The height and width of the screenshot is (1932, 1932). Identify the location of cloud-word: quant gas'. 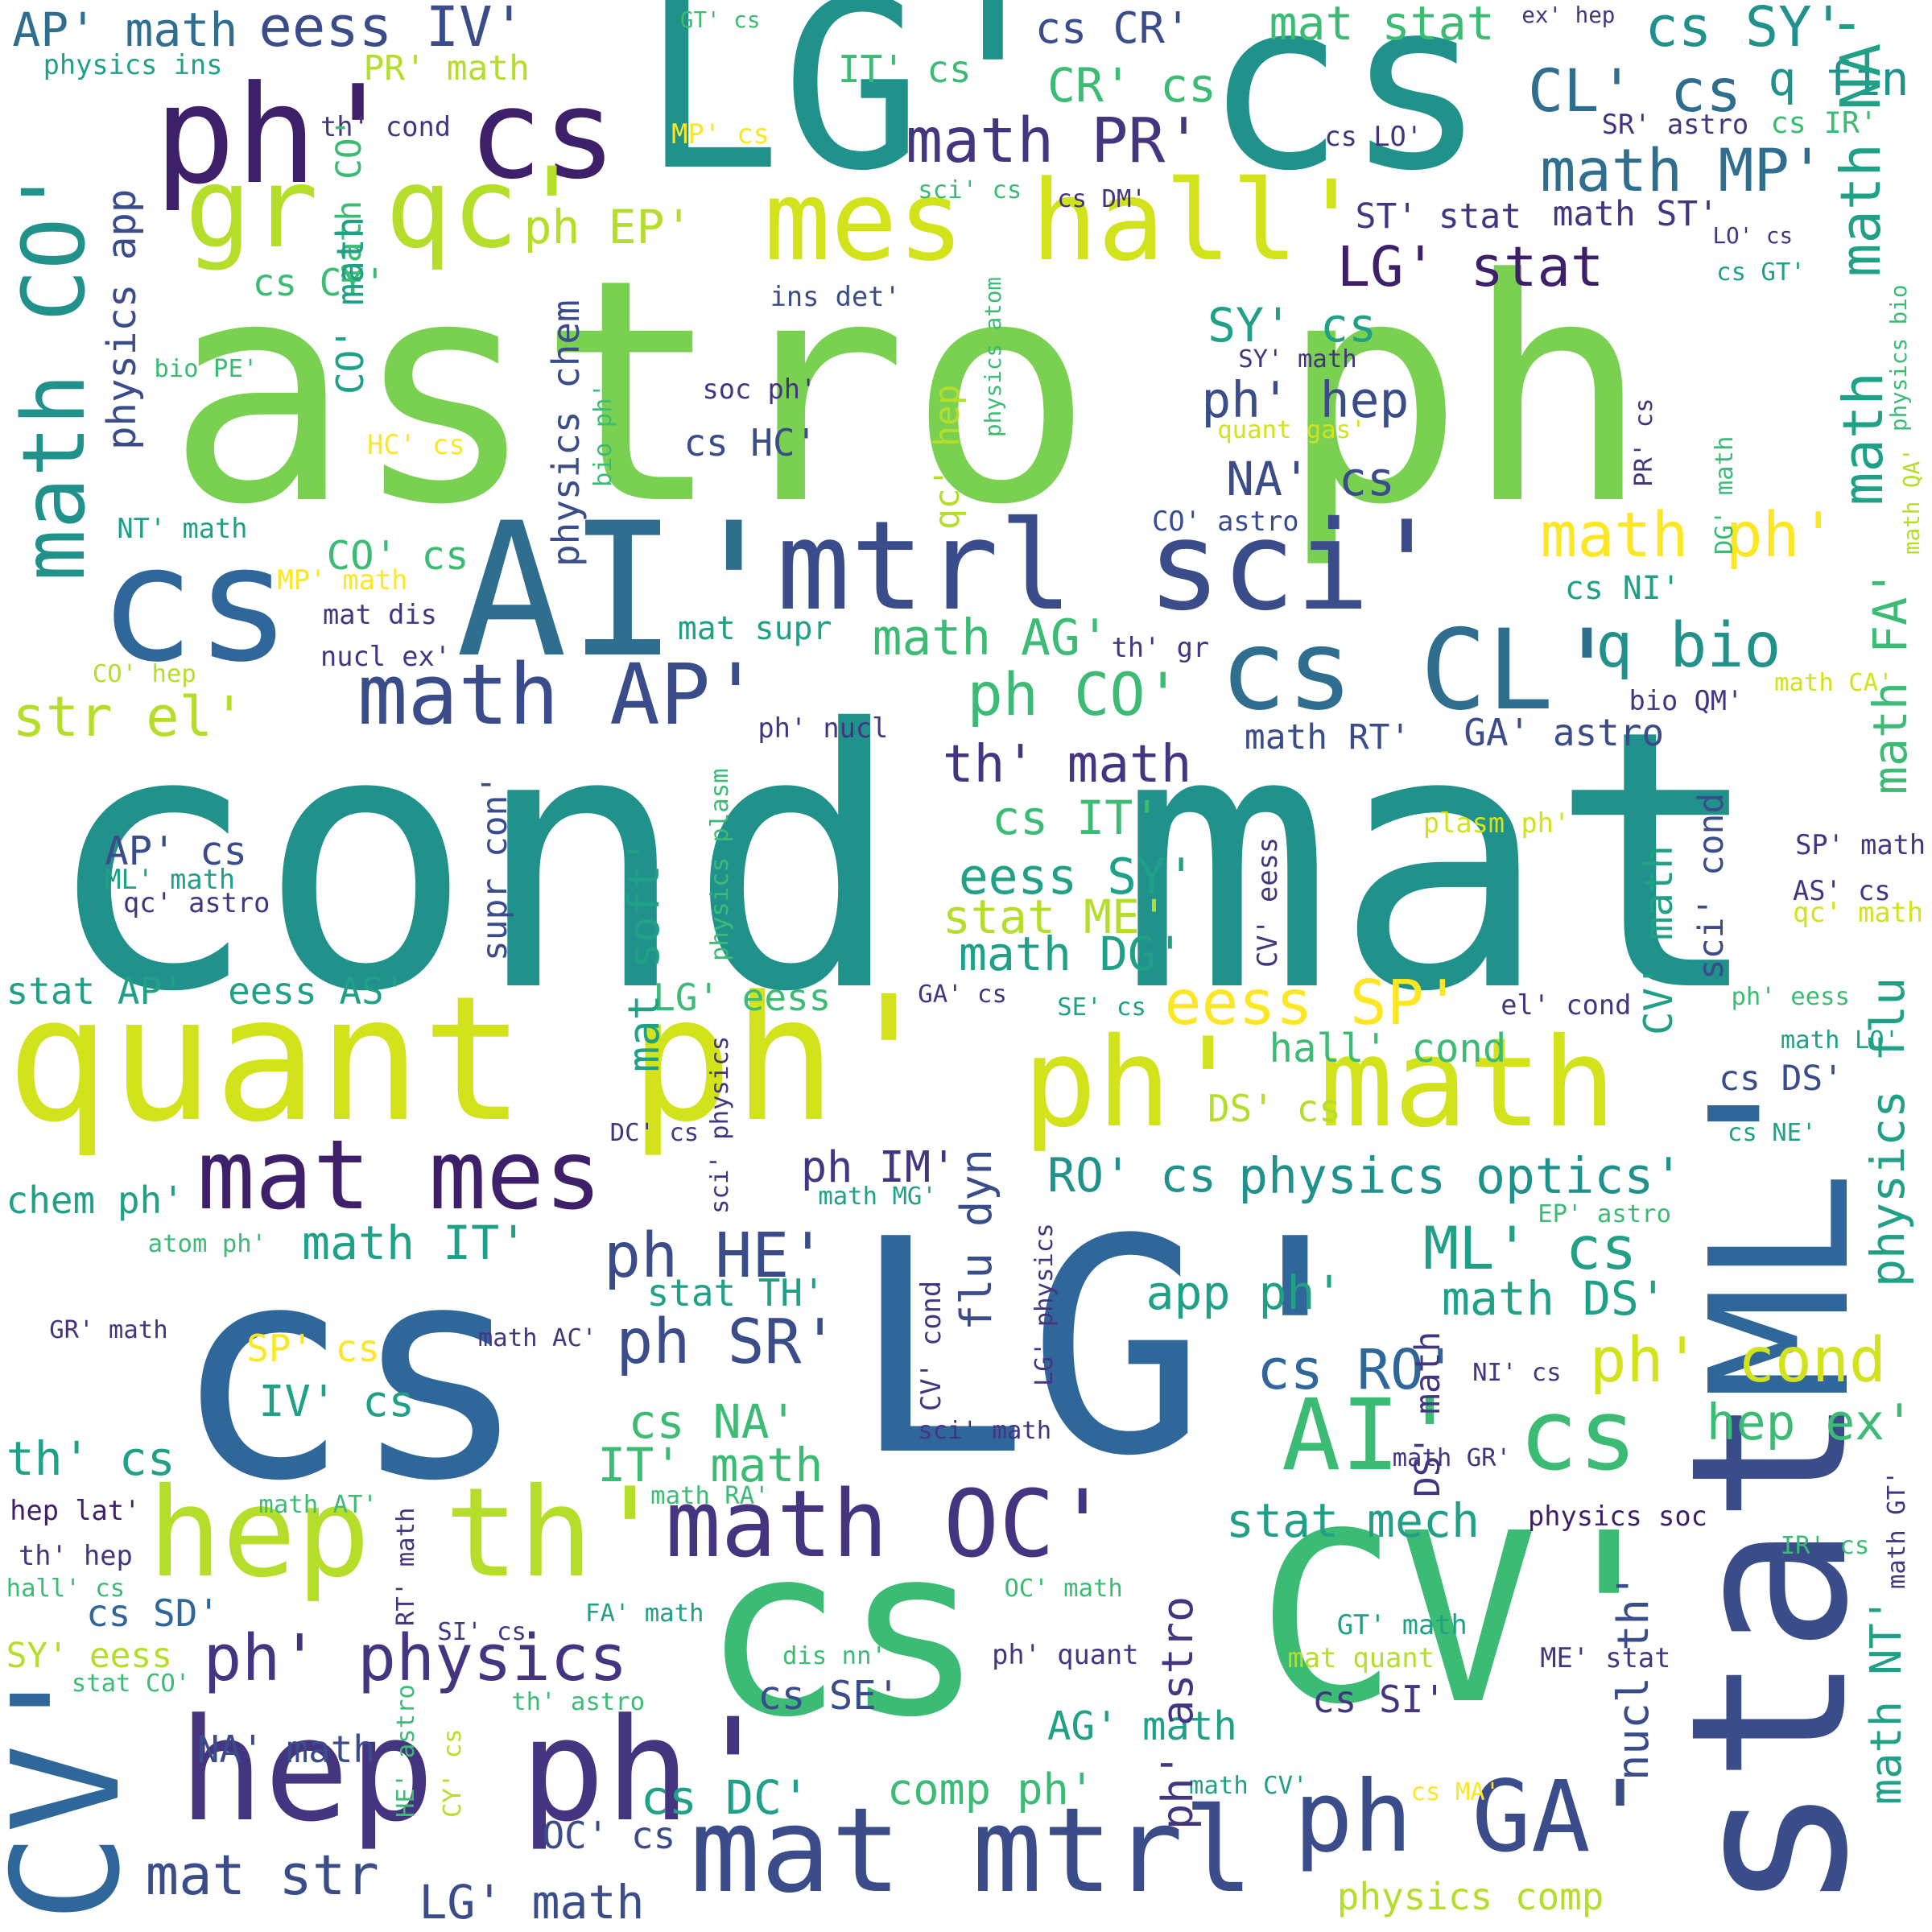
(1291, 430).